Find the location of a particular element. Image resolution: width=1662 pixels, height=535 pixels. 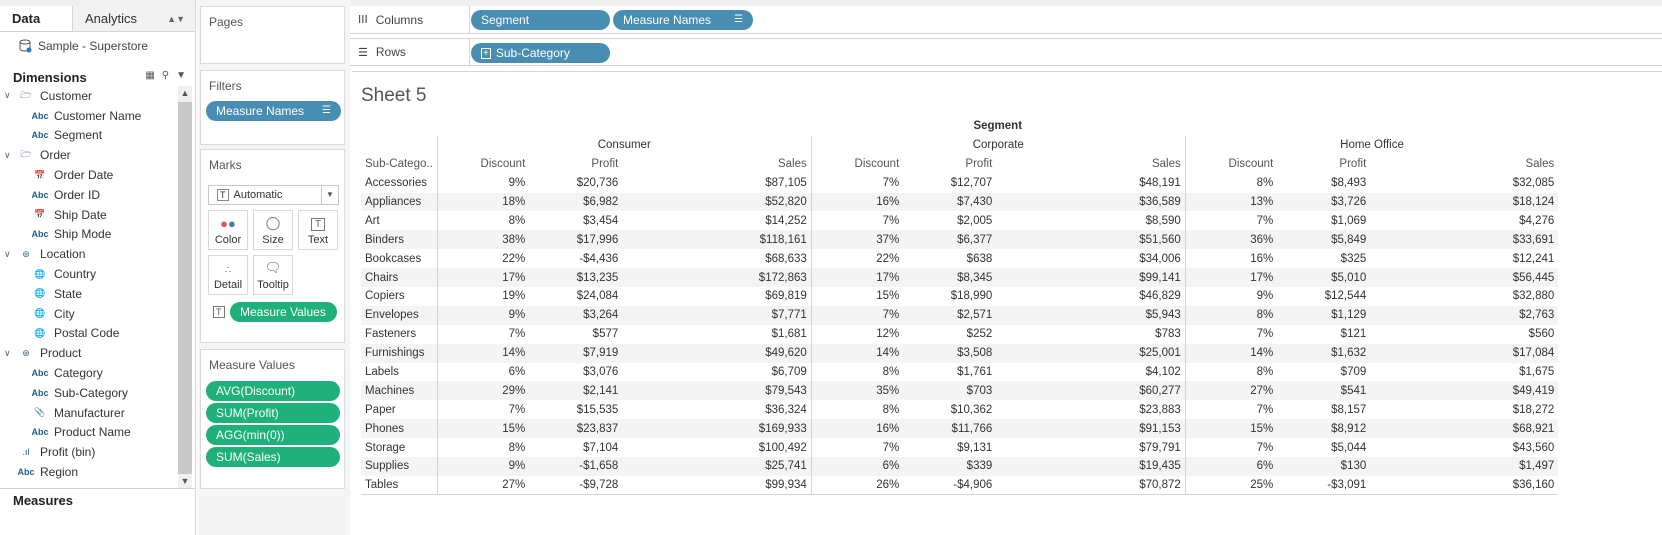

value-cell: $169,933 is located at coordinates (717, 429).